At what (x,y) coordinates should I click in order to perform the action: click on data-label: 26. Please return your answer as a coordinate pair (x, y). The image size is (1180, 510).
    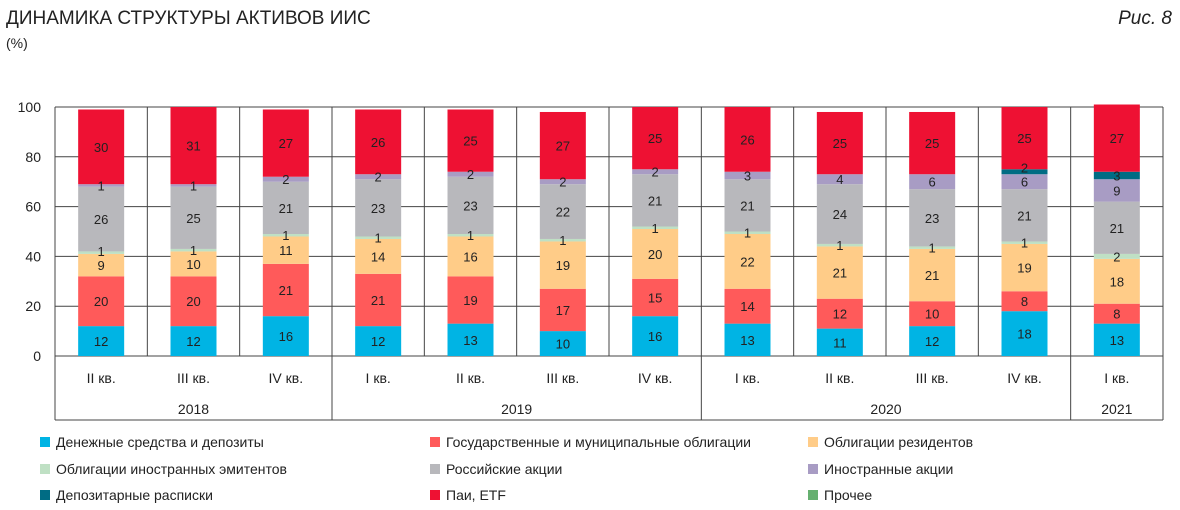
    Looking at the image, I should click on (101, 219).